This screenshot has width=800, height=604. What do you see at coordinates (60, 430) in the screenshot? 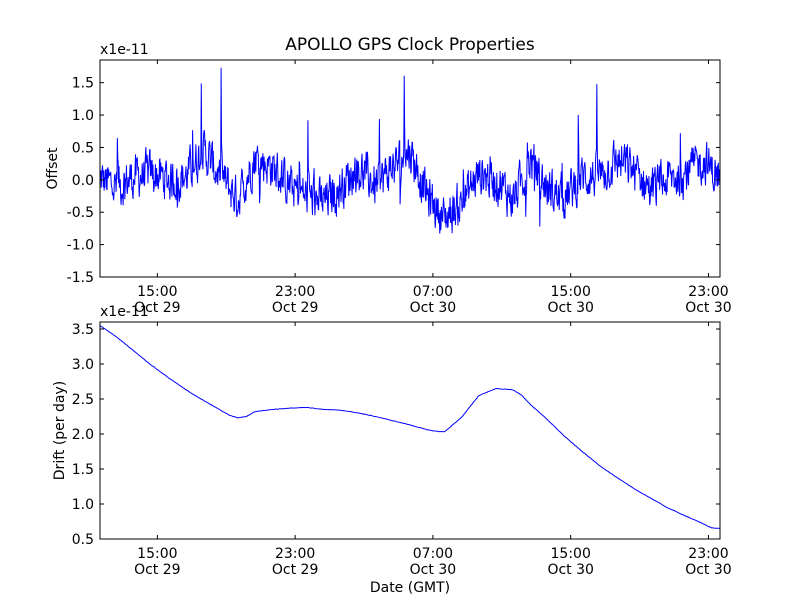
I see `y-axis-label: Drift (per day)` at bounding box center [60, 430].